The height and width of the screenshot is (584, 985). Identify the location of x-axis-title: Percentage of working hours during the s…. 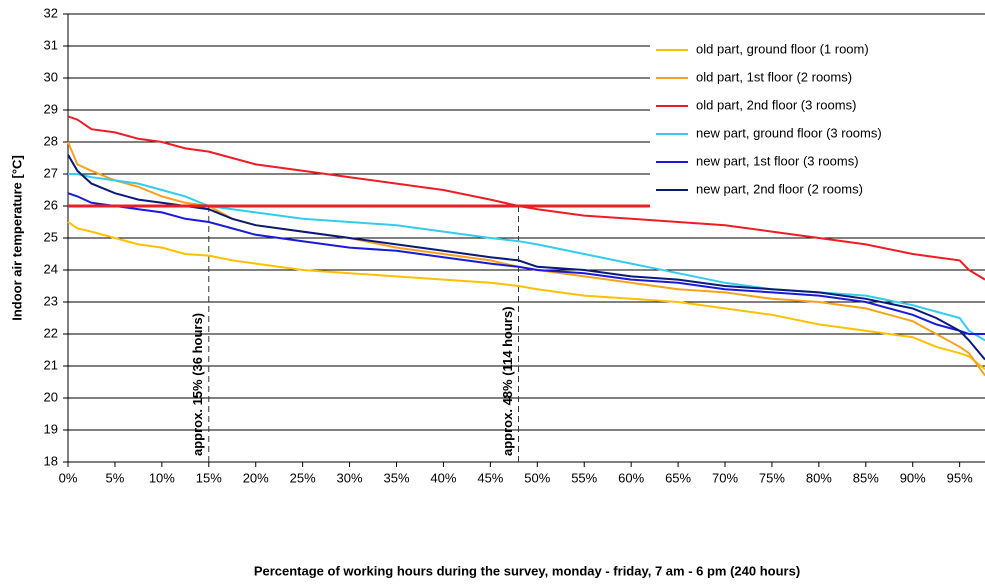
(527, 570).